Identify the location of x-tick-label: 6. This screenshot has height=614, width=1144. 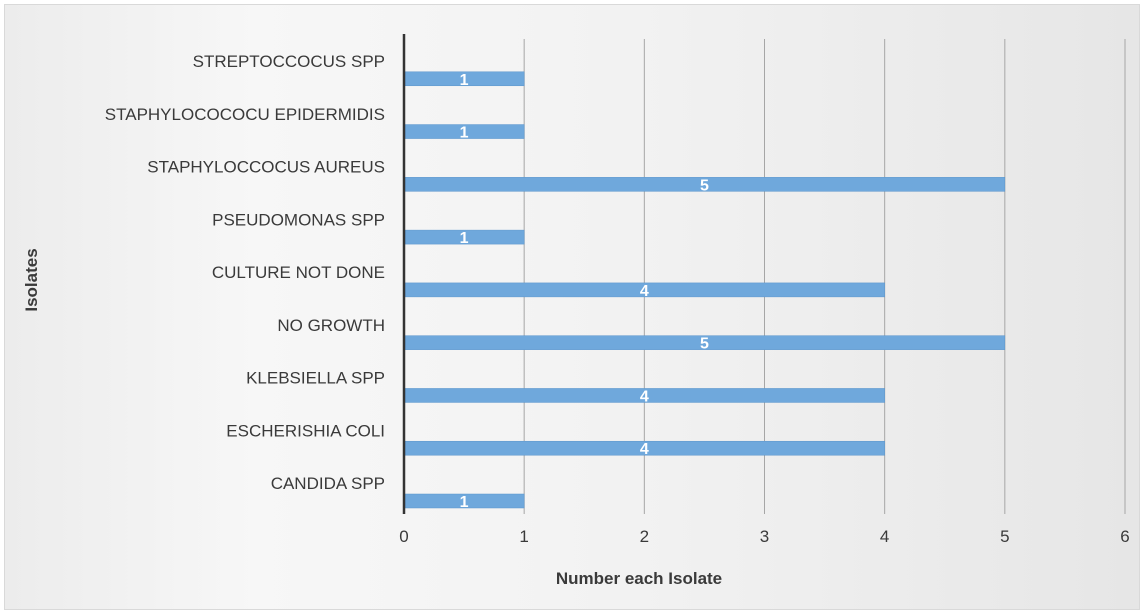
(1124, 536).